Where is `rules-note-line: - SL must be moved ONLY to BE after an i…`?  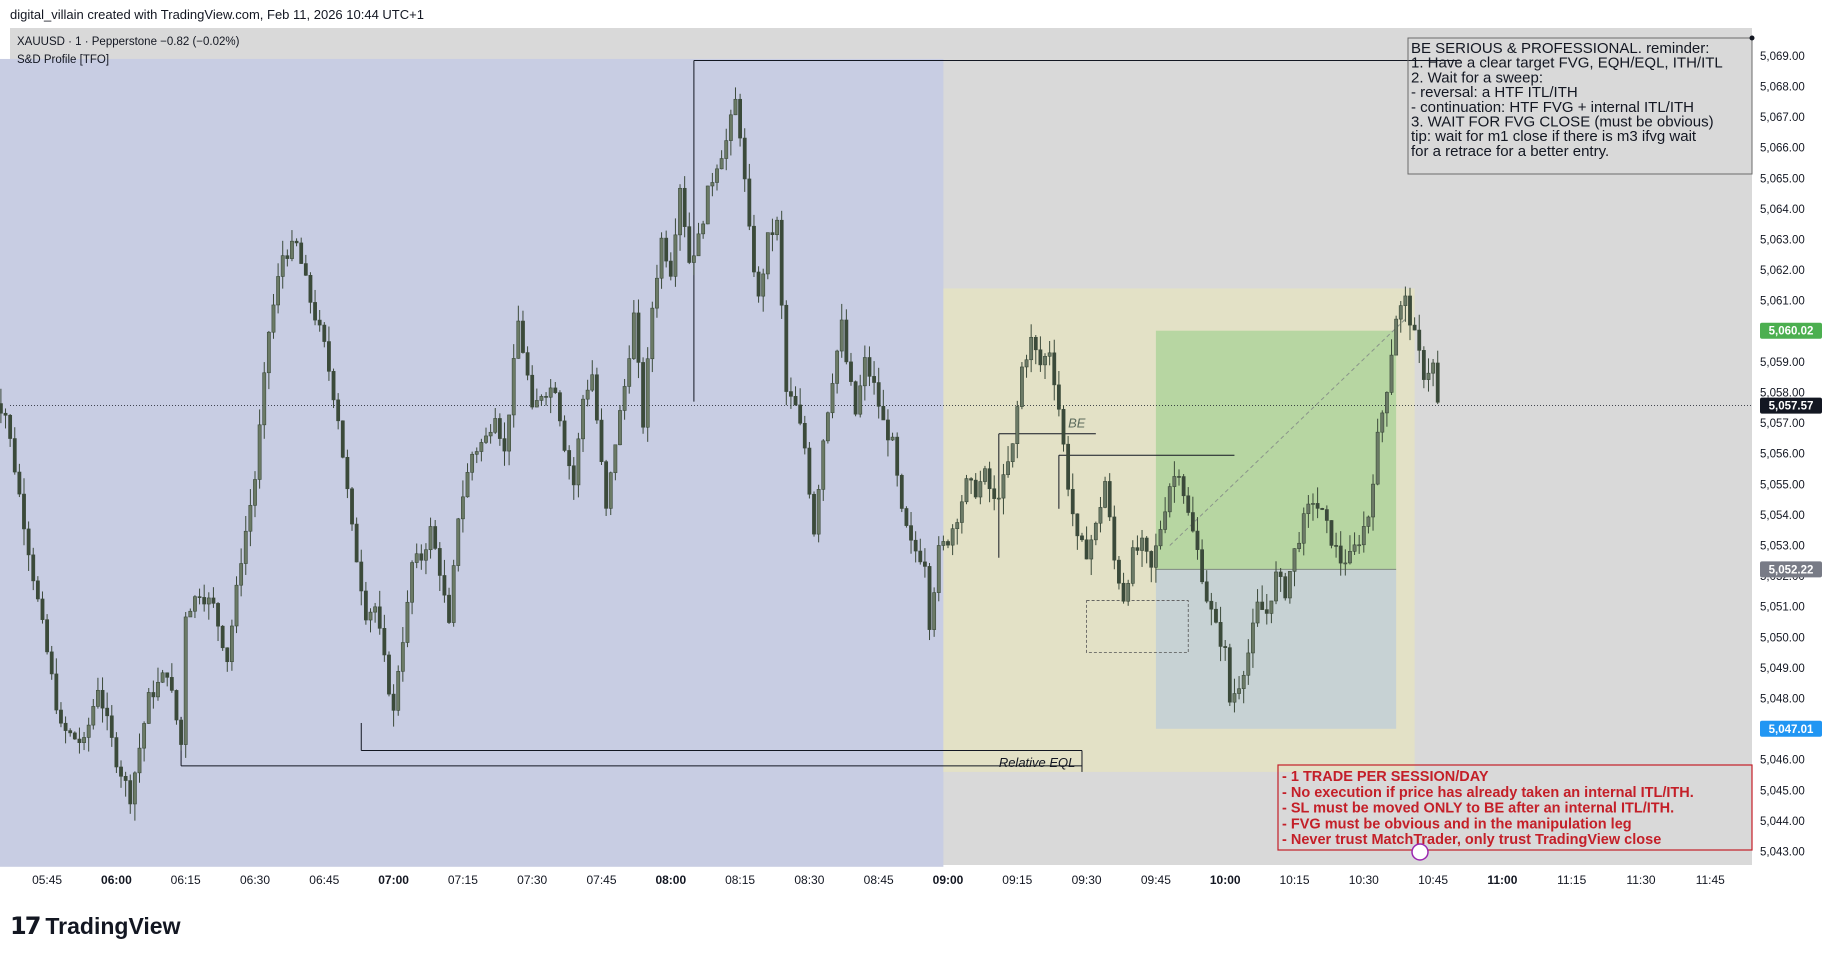 rules-note-line: - SL must be moved ONLY to BE after an i… is located at coordinates (1478, 809).